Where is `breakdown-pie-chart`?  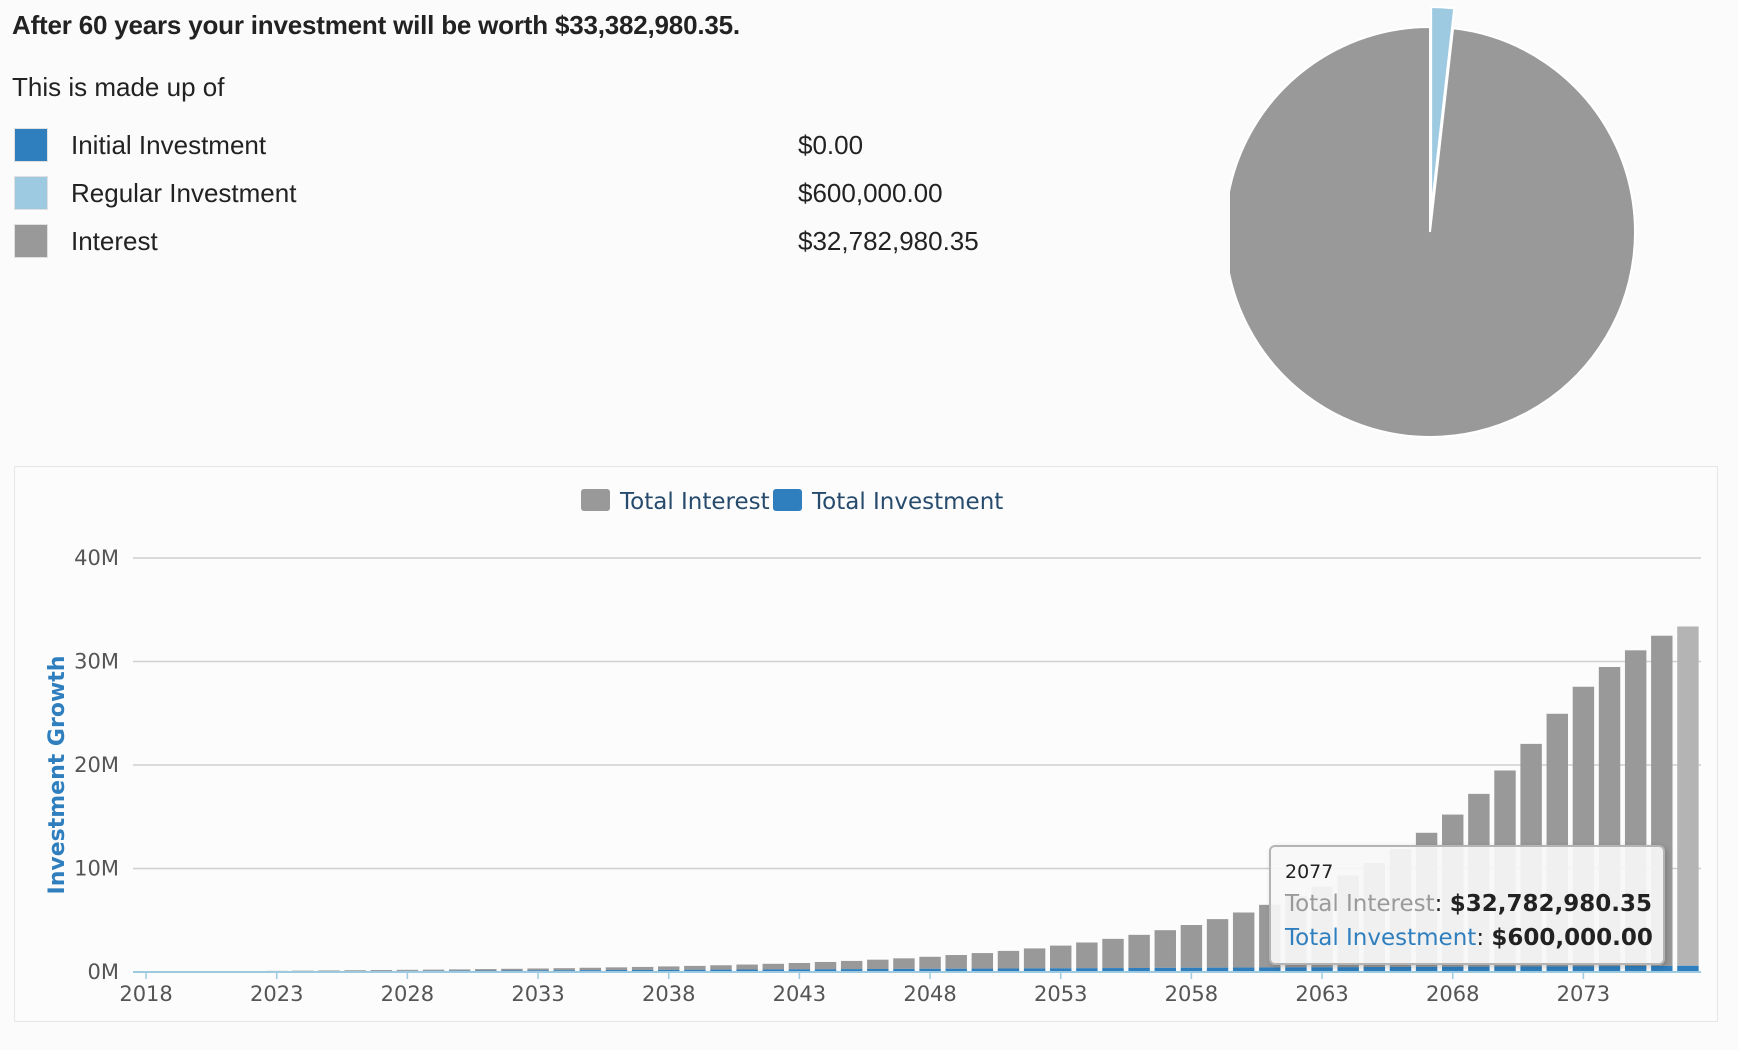 breakdown-pie-chart is located at coordinates (1460, 220).